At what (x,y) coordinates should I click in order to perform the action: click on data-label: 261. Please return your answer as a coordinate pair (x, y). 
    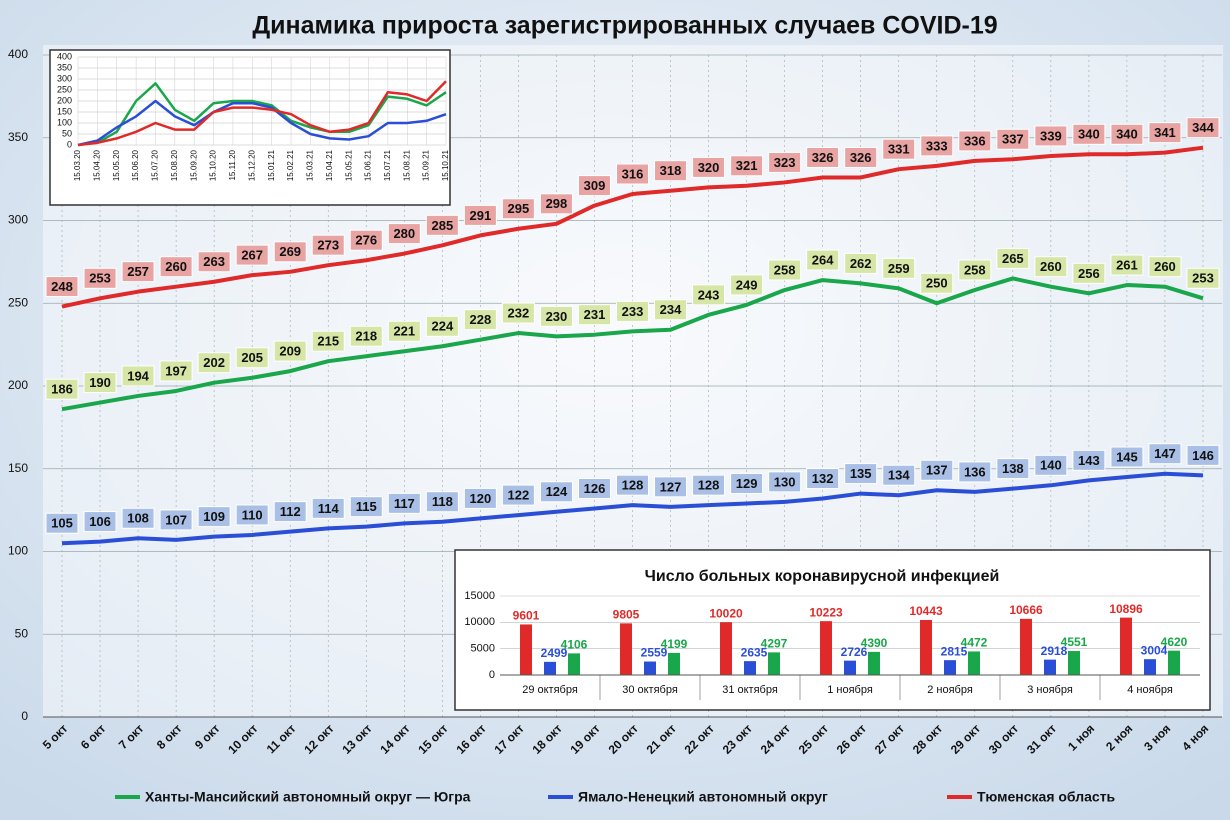
    Looking at the image, I should click on (1127, 264).